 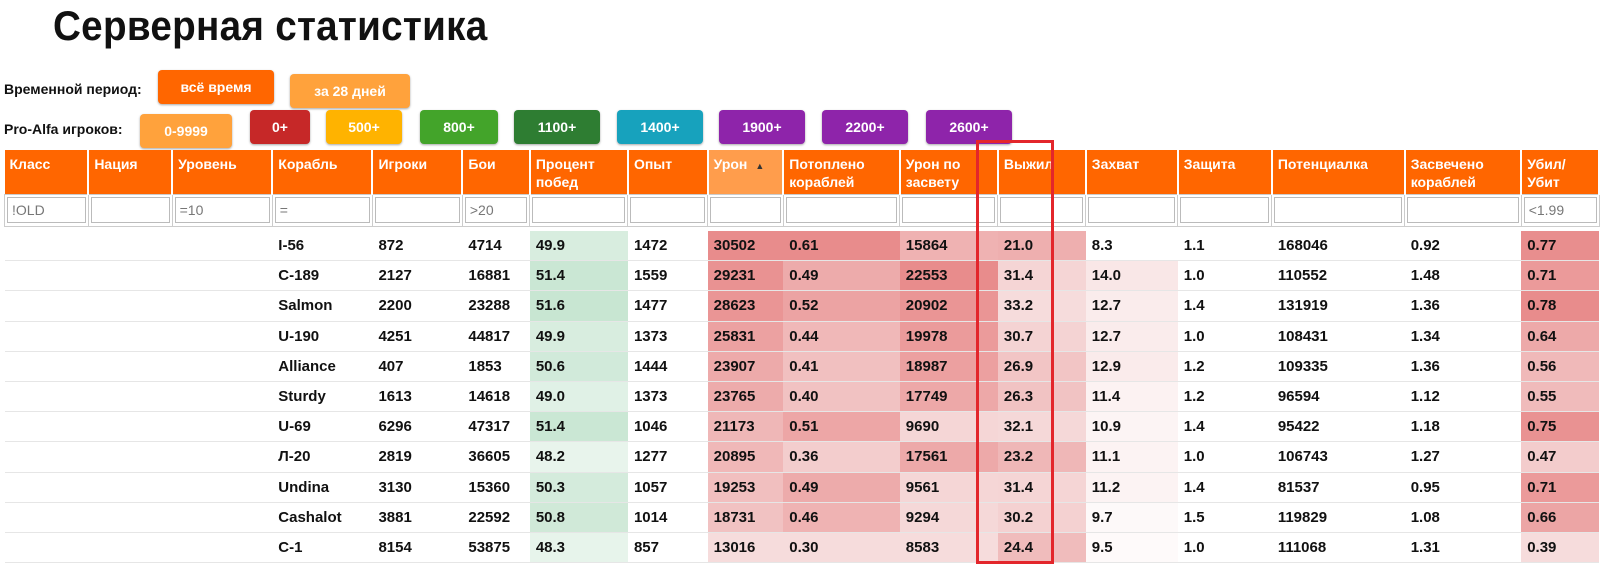 I want to click on cell-survived: 30.2, so click(x=1041, y=517).